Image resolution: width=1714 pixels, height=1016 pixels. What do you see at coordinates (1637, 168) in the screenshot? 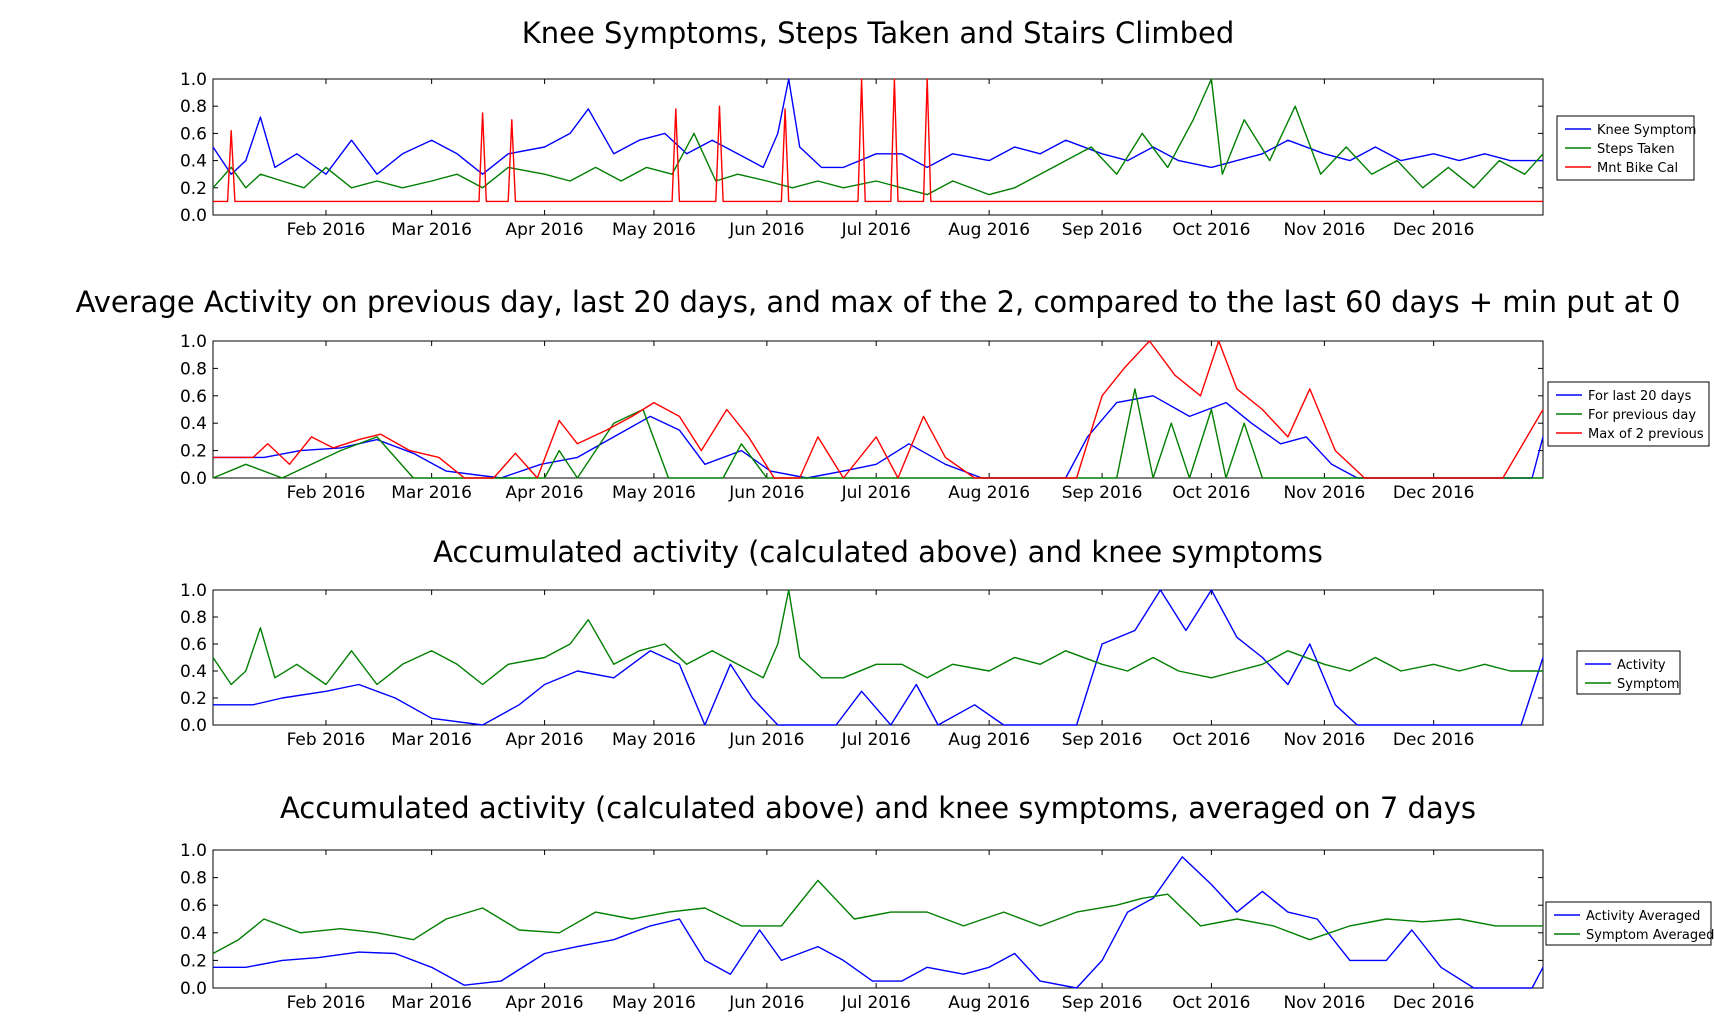
I see `legend-label: Mnt Bike Cal` at bounding box center [1637, 168].